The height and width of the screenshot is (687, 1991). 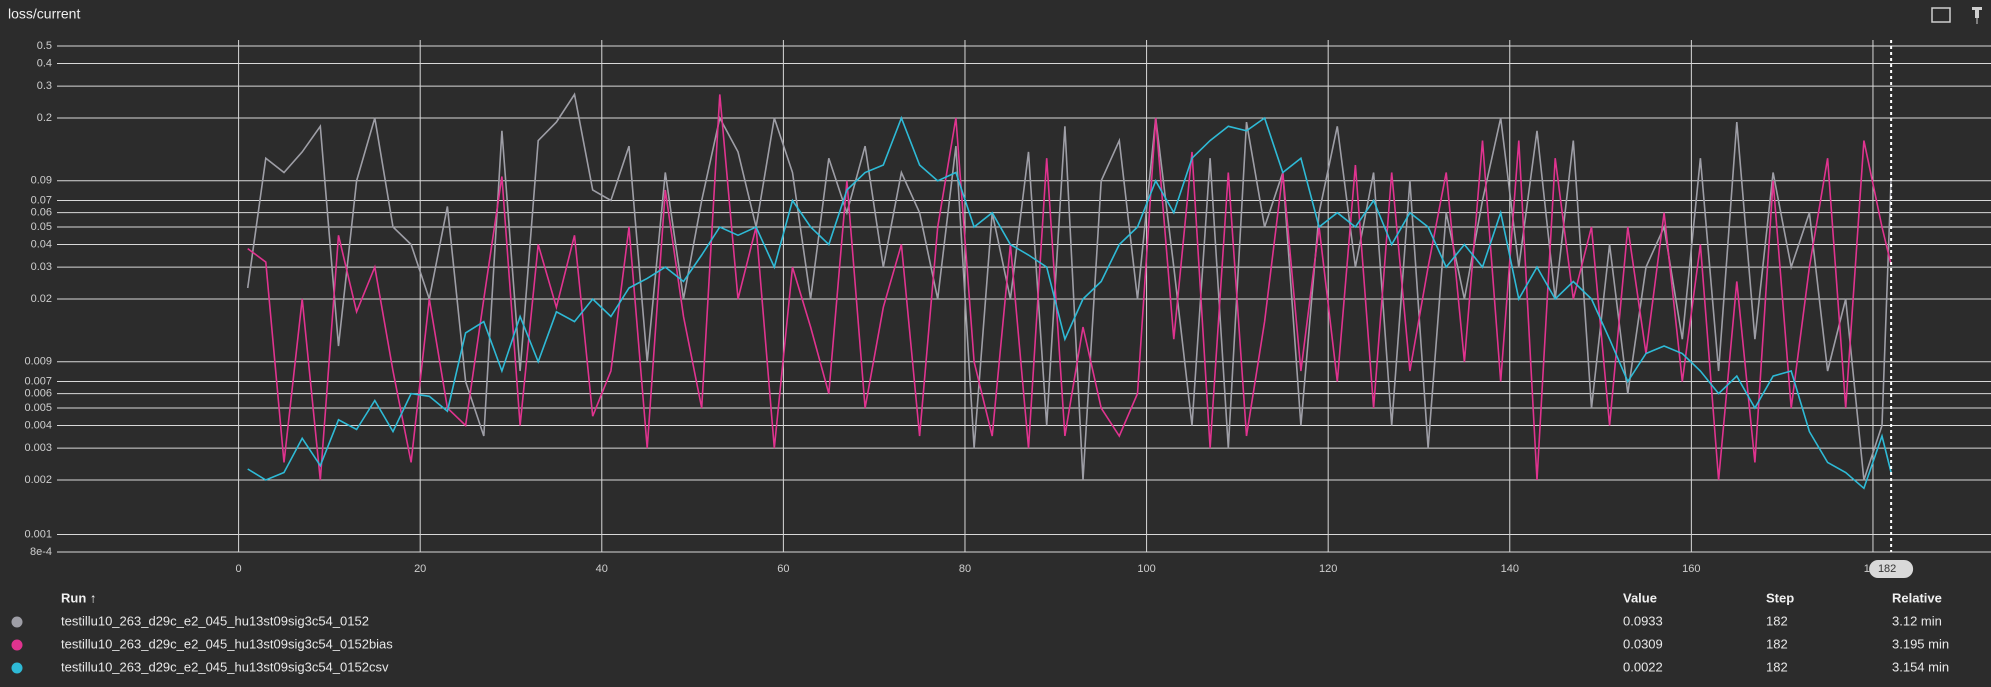 What do you see at coordinates (41, 267) in the screenshot?
I see `y-tick-label: 0.03` at bounding box center [41, 267].